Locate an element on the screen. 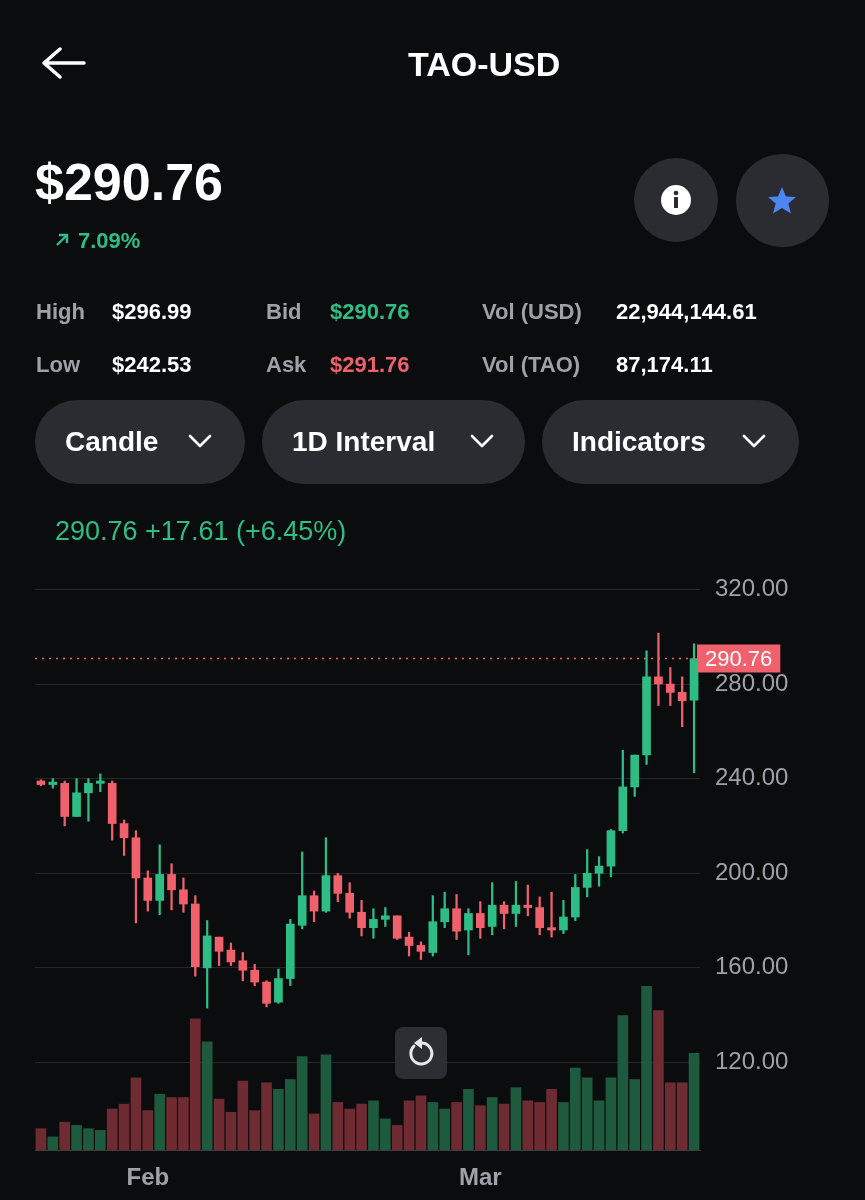 The width and height of the screenshot is (865, 1200). text: $242.53 is located at coordinates (152, 364).